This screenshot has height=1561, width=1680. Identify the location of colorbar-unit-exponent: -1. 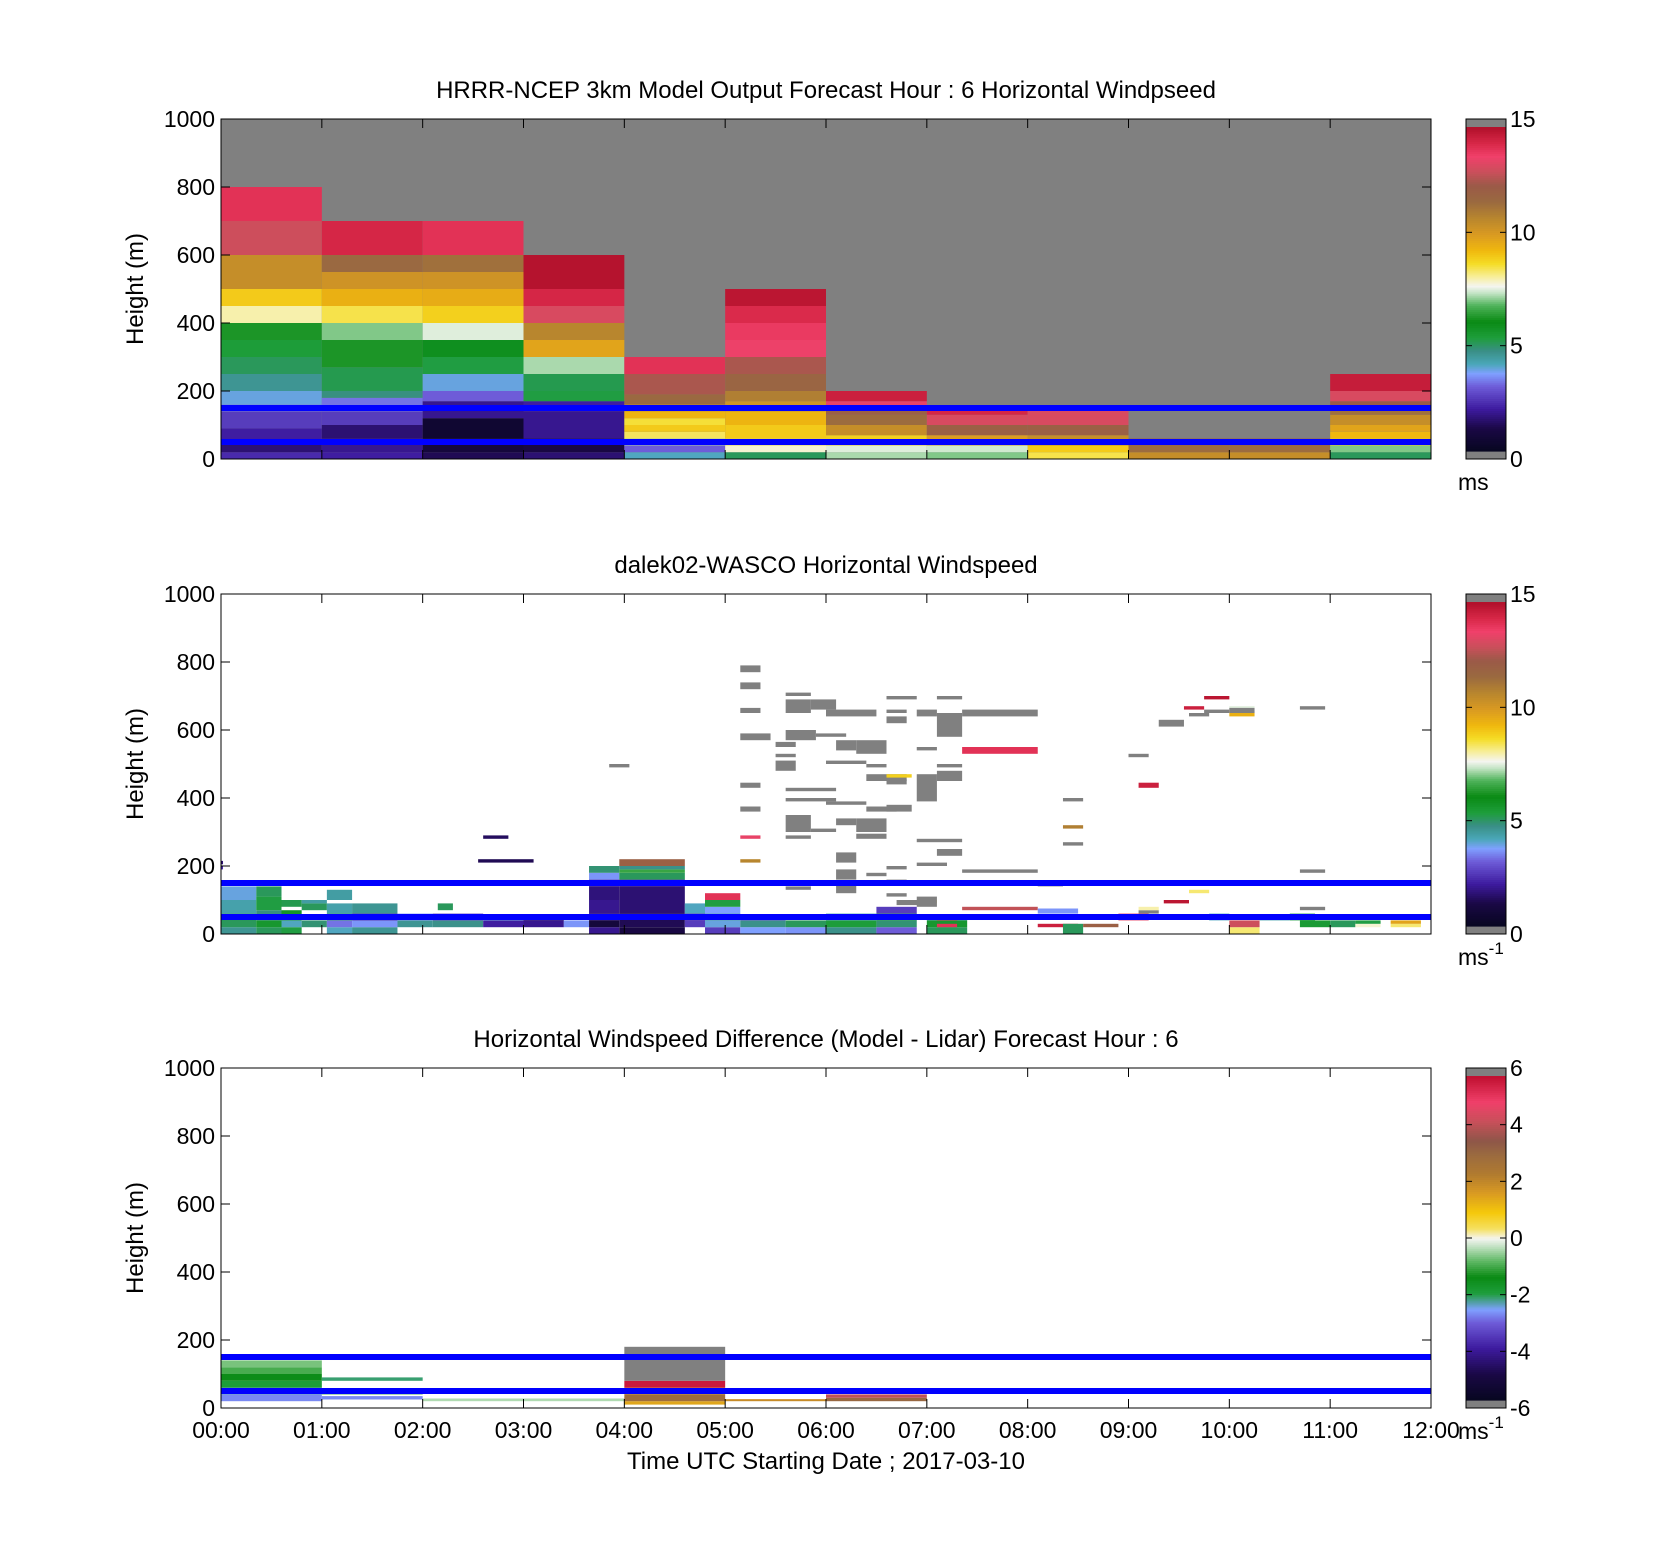
(1496, 1422).